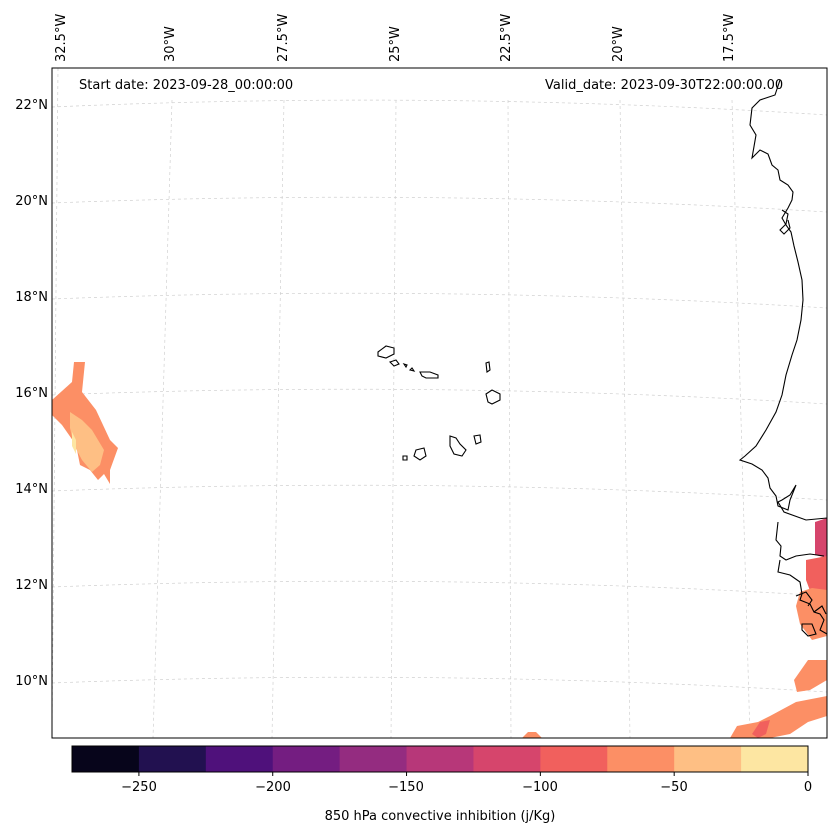 The width and height of the screenshot is (837, 836). Describe the element at coordinates (439, 204) in the screenshot. I see `parallel-20n` at that location.